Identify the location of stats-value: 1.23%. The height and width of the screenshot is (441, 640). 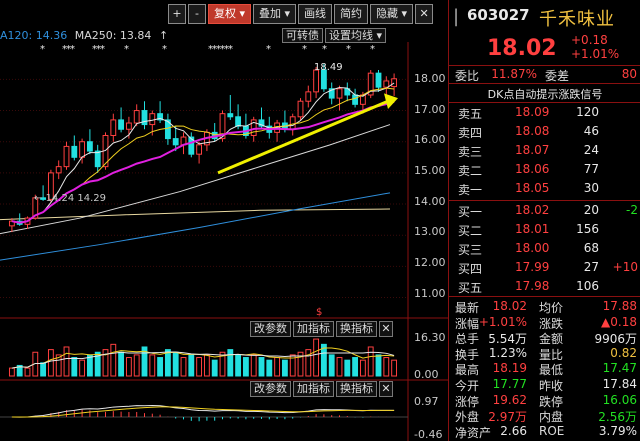
(507, 352).